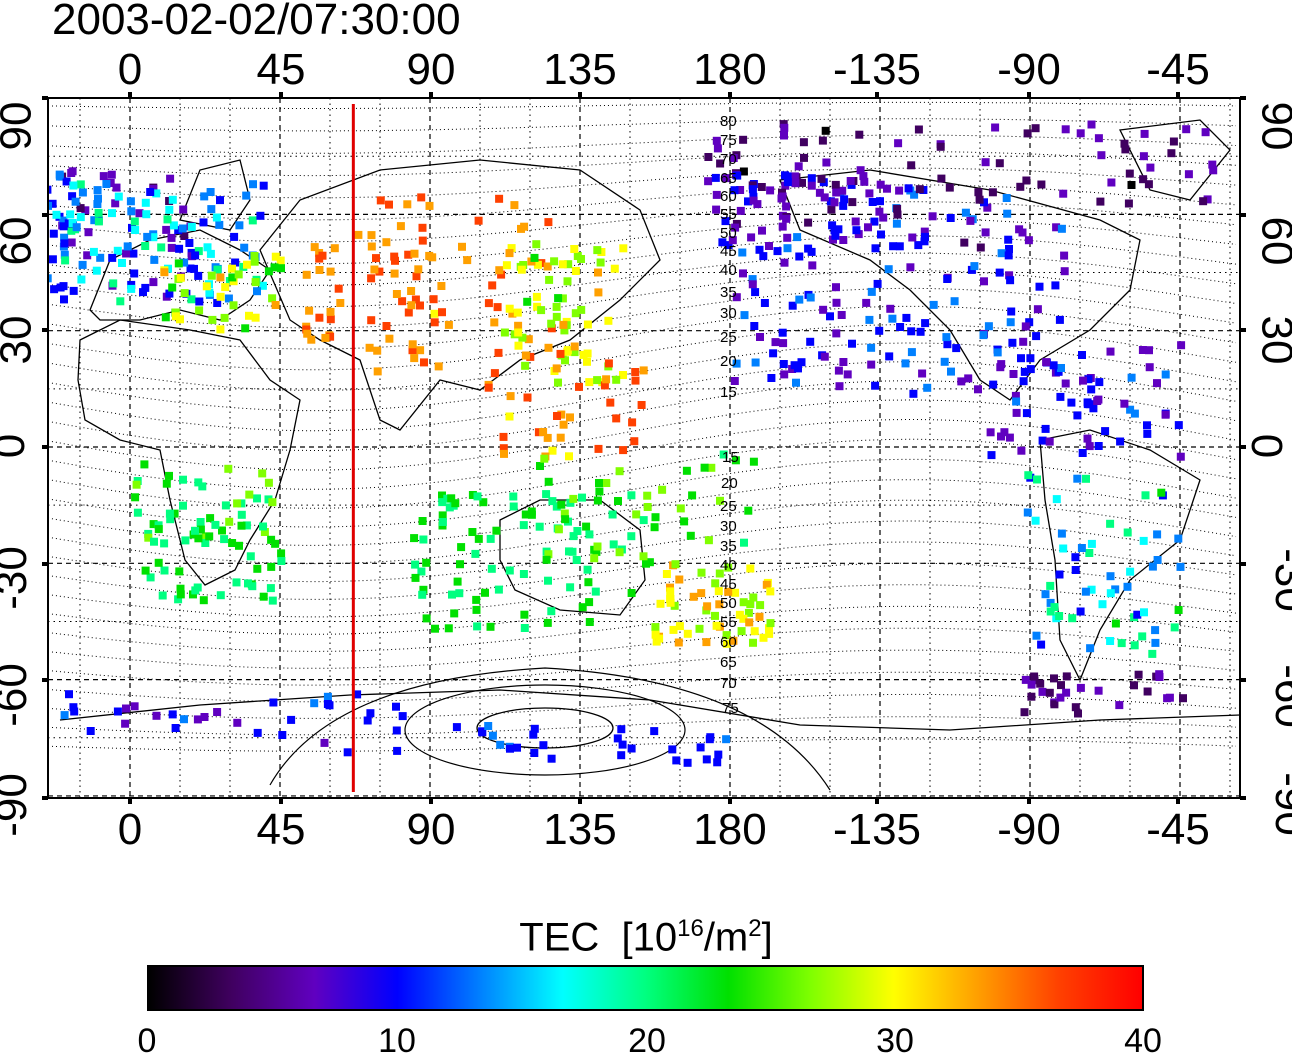 Image resolution: width=1292 pixels, height=1061 pixels. Describe the element at coordinates (281, 829) in the screenshot. I see `bottom-lon-tick: 45` at that location.